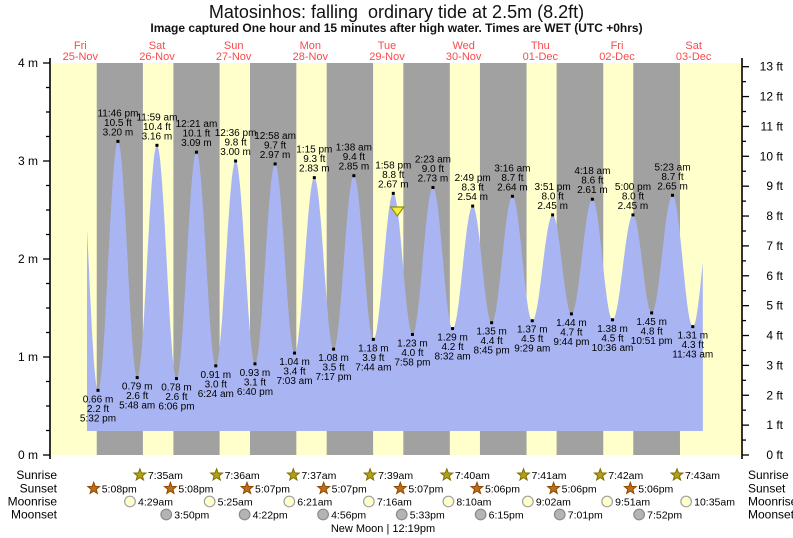 This screenshot has width=793, height=538. What do you see at coordinates (693, 345) in the screenshot?
I see `low-tide-ft: 4.3 ft` at bounding box center [693, 345].